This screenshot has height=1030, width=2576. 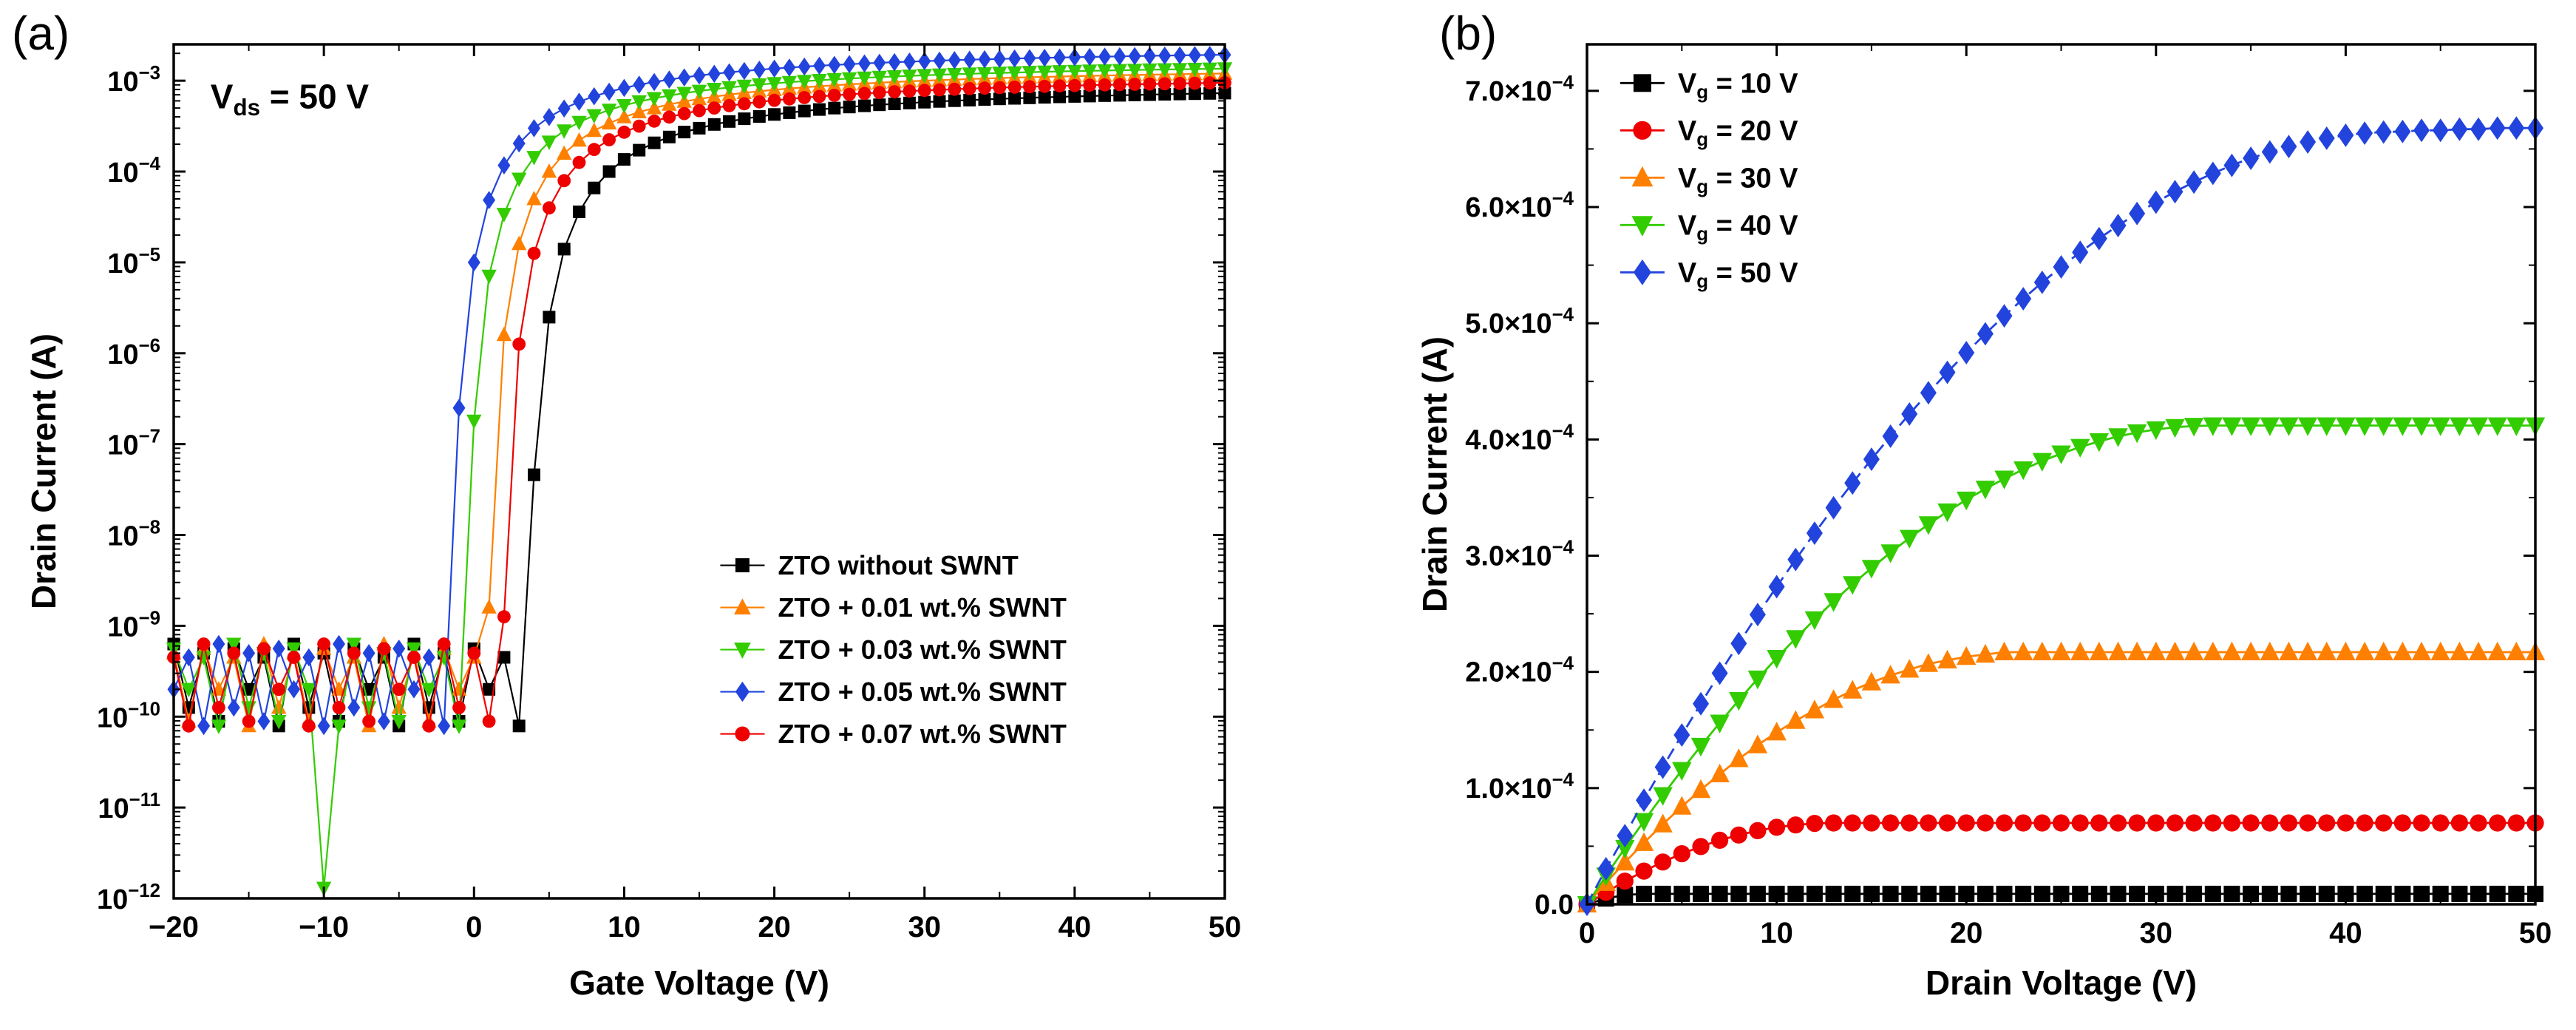 What do you see at coordinates (133, 80) in the screenshot?
I see `svg-text: 10⁻³` at bounding box center [133, 80].